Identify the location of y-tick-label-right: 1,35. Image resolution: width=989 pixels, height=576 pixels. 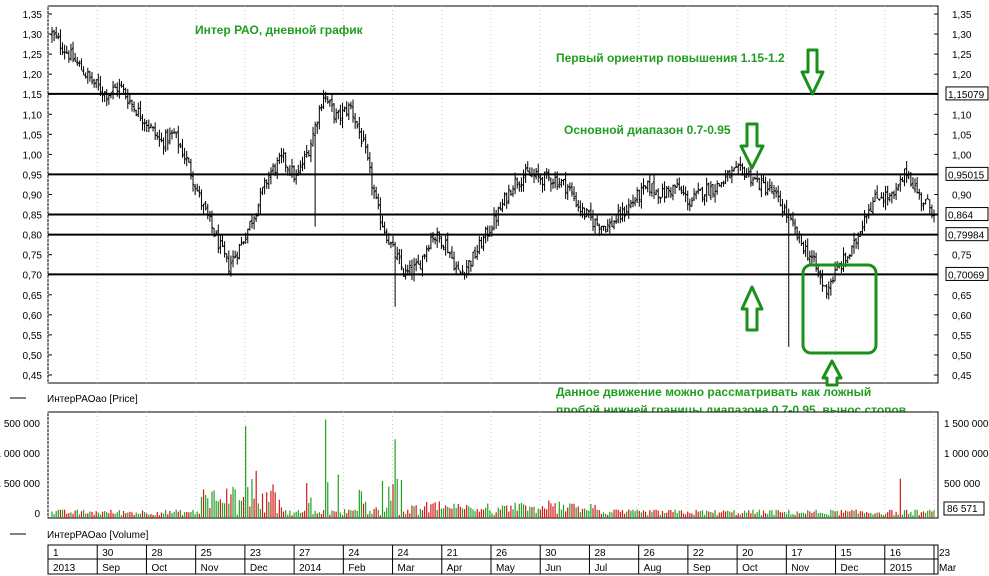
(962, 15).